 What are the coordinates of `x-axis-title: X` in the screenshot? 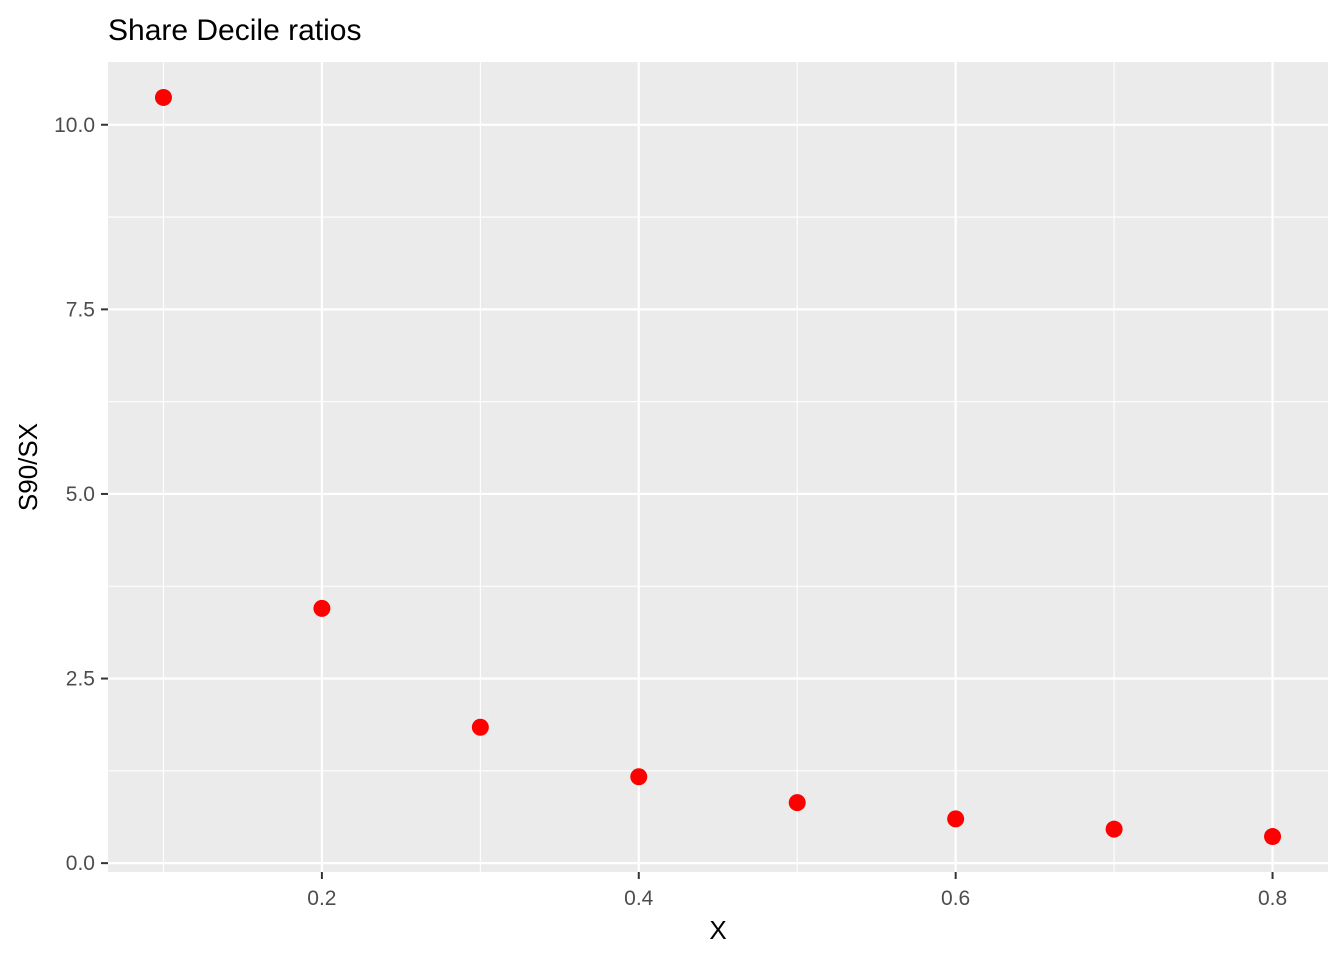 It's located at (717, 930).